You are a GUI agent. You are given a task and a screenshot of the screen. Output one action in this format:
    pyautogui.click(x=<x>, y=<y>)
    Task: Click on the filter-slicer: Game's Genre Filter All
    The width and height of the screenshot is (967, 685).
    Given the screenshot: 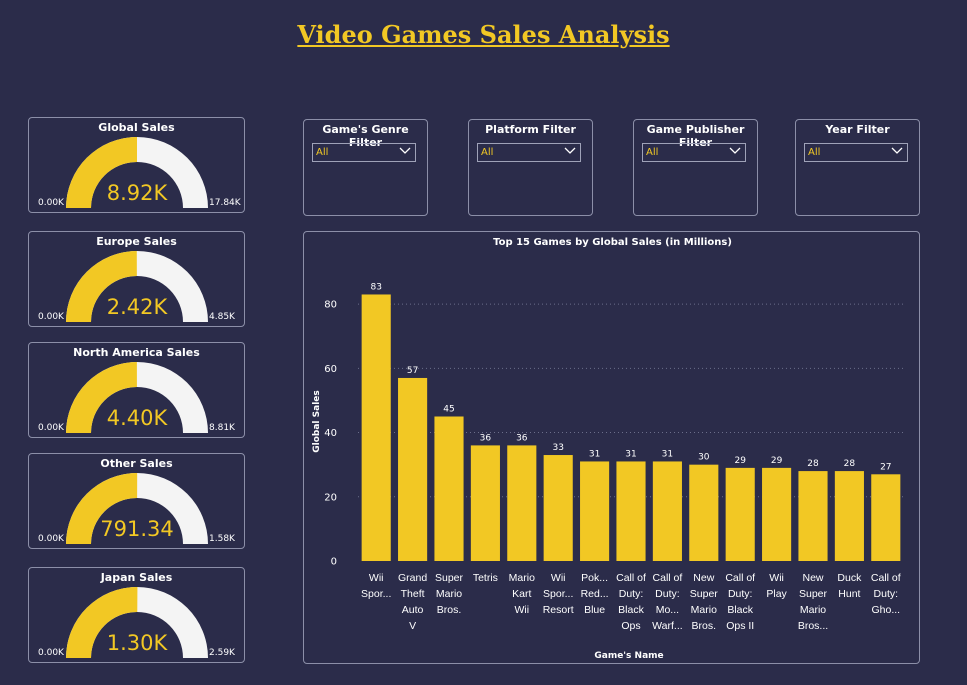 What is the action you would take?
    pyautogui.click(x=365, y=167)
    